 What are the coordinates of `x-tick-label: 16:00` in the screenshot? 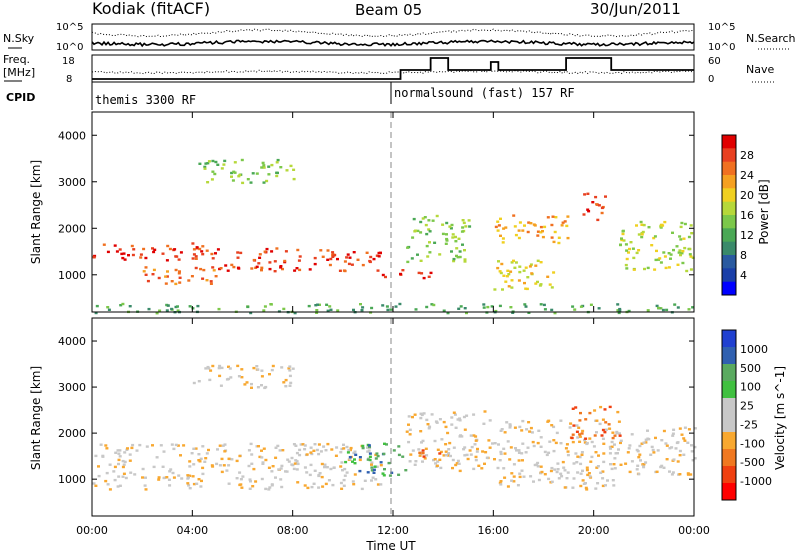 It's located at (493, 530).